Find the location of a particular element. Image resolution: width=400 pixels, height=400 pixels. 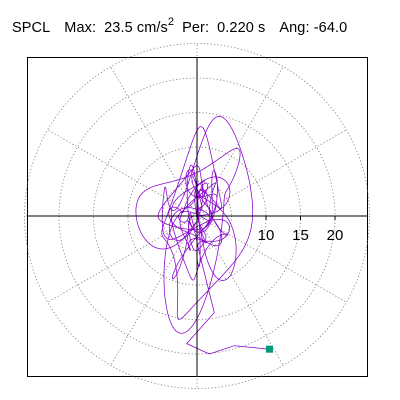

max-unit: cm/s is located at coordinates (152, 27).